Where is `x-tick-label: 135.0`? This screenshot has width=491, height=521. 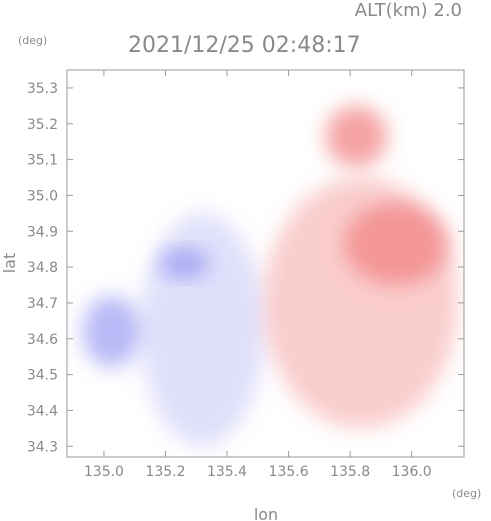
x-tick-label: 135.0 is located at coordinates (104, 472).